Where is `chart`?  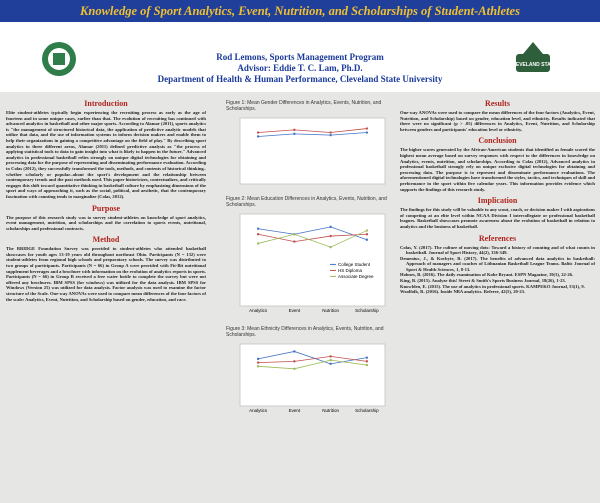
chart is located at coordinates (312, 151).